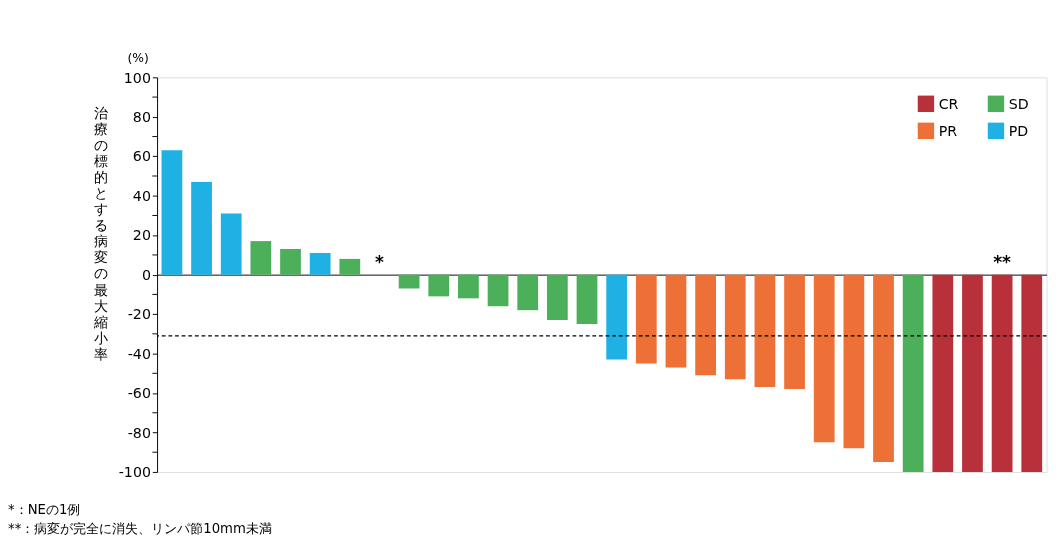 The width and height of the screenshot is (1057, 548). What do you see at coordinates (140, 528) in the screenshot?
I see `text: **：病変が完全に消失、リンパ節10mm未満` at bounding box center [140, 528].